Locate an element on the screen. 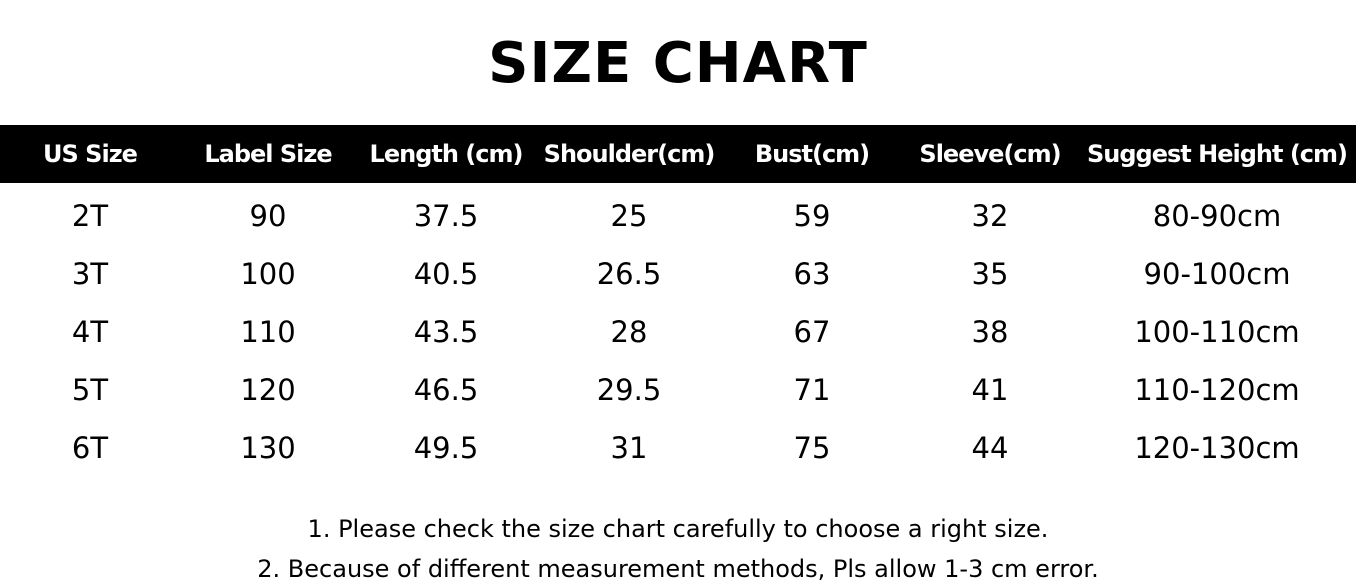  table-cell: 71 is located at coordinates (812, 390).